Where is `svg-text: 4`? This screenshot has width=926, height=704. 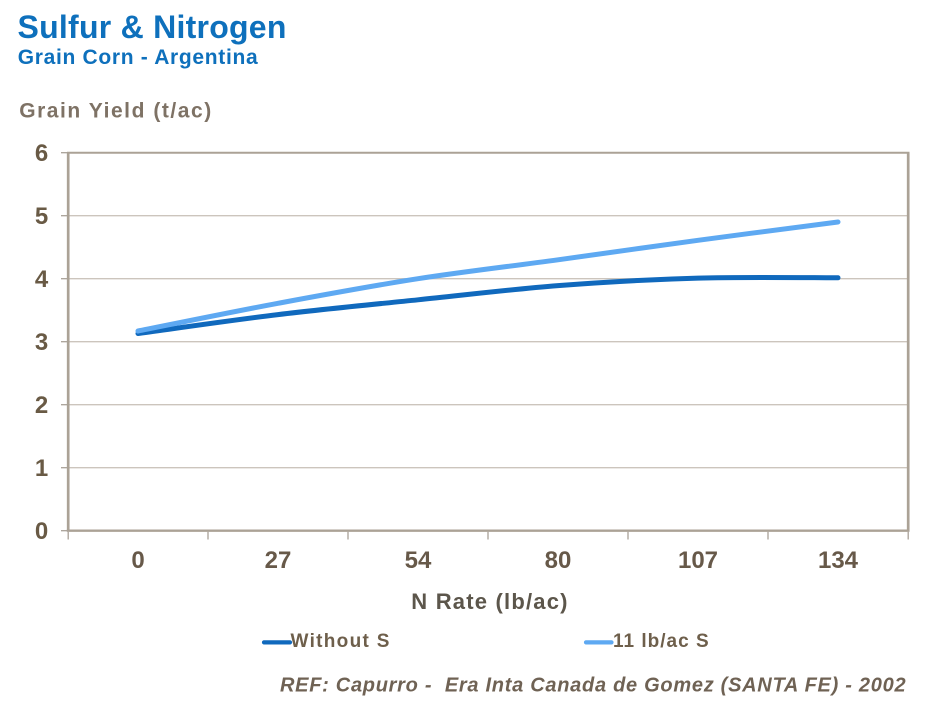 svg-text: 4 is located at coordinates (42, 279).